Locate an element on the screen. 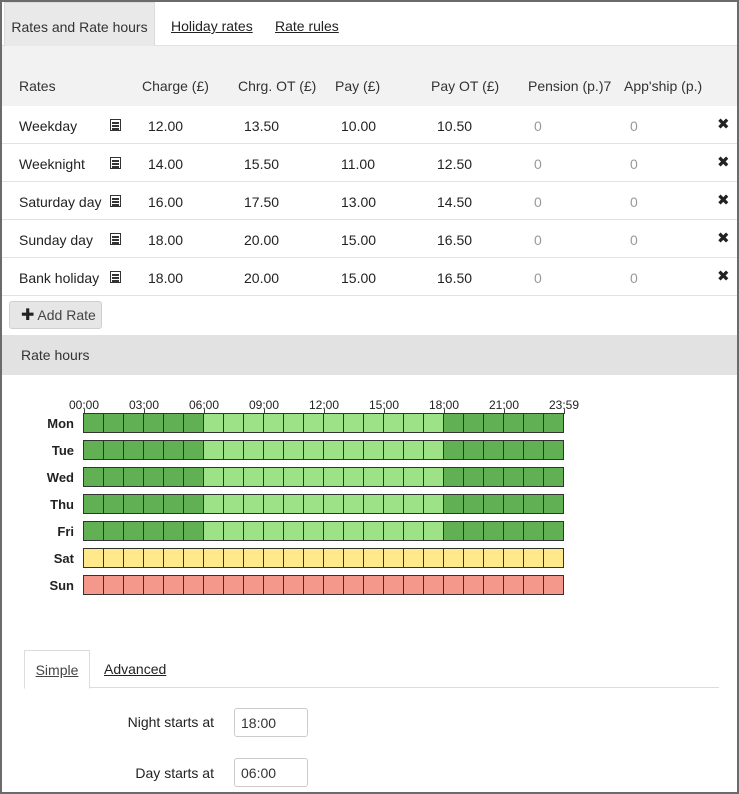 This screenshot has width=739, height=794. rate-charge: 14.00 is located at coordinates (166, 164).